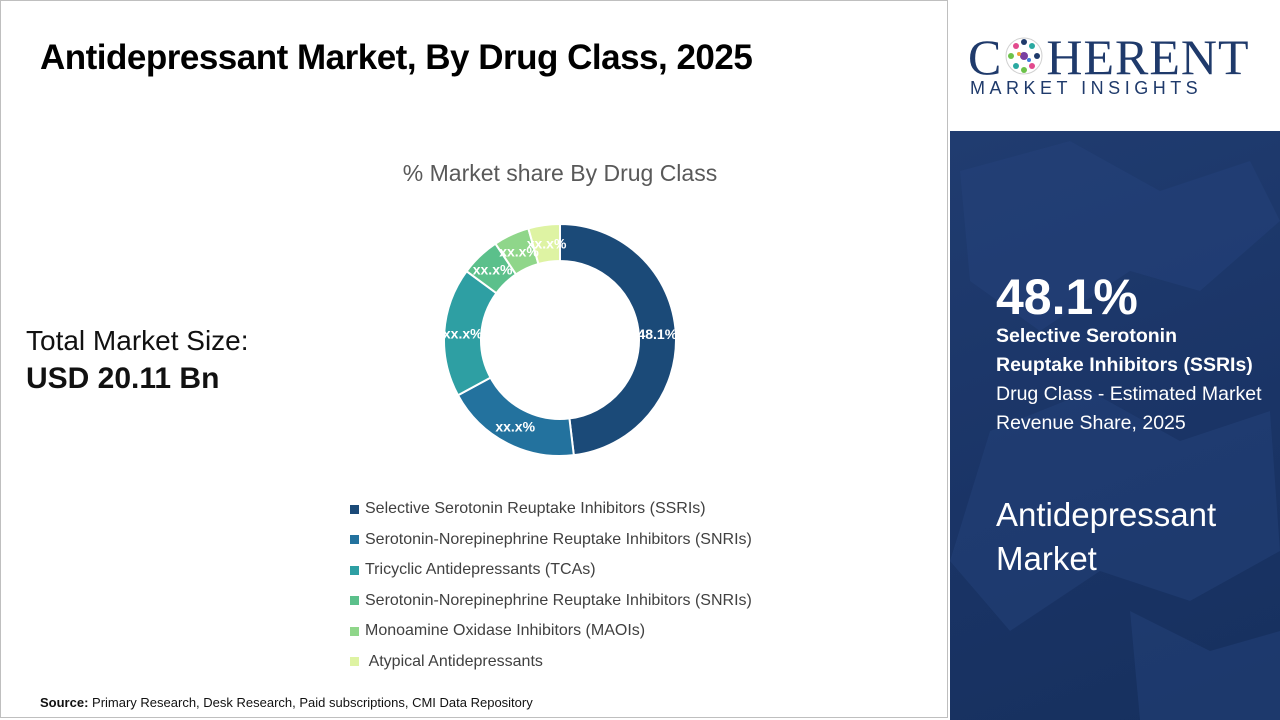 The width and height of the screenshot is (1280, 720). What do you see at coordinates (137, 340) in the screenshot?
I see `total-market-label: Total Market Size:` at bounding box center [137, 340].